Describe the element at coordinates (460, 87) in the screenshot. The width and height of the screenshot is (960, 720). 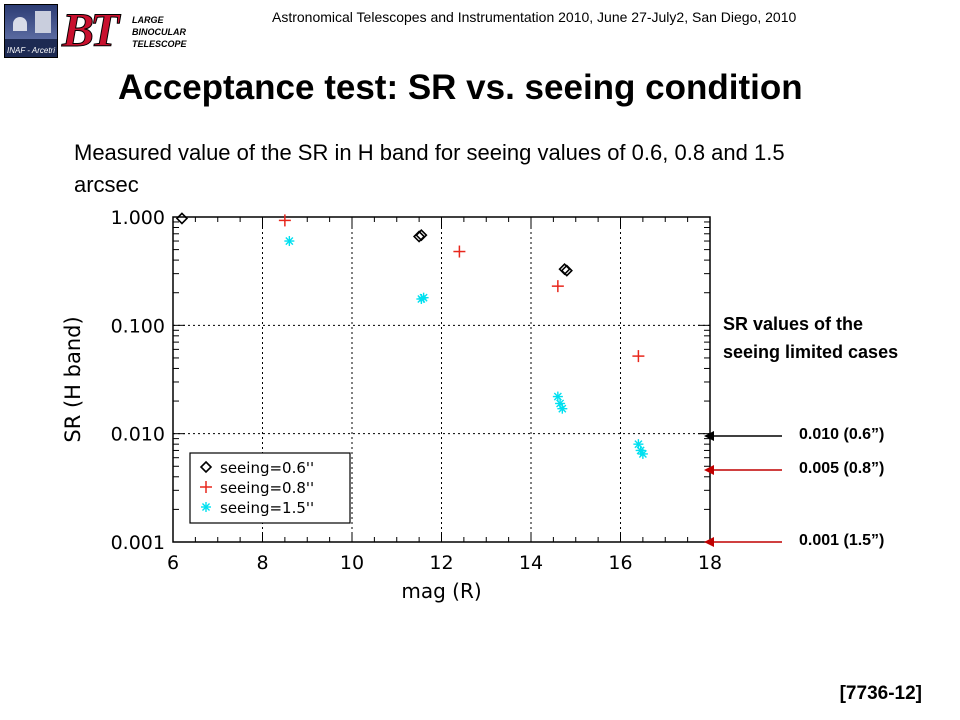
I see `slide-title: Acceptance test: SR vs. seeing condition` at that location.